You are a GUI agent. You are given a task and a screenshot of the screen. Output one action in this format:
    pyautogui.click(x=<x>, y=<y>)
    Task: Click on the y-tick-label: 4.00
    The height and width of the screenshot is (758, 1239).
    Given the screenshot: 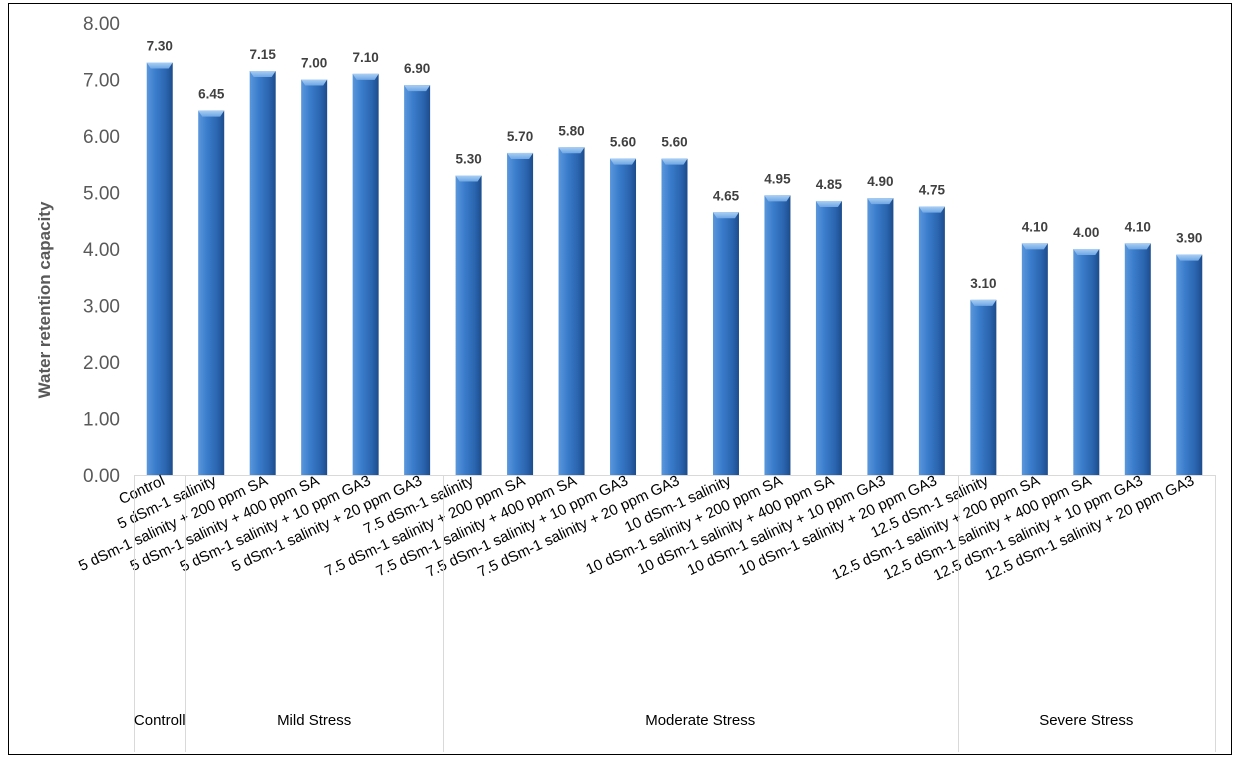 What is the action you would take?
    pyautogui.click(x=101, y=250)
    